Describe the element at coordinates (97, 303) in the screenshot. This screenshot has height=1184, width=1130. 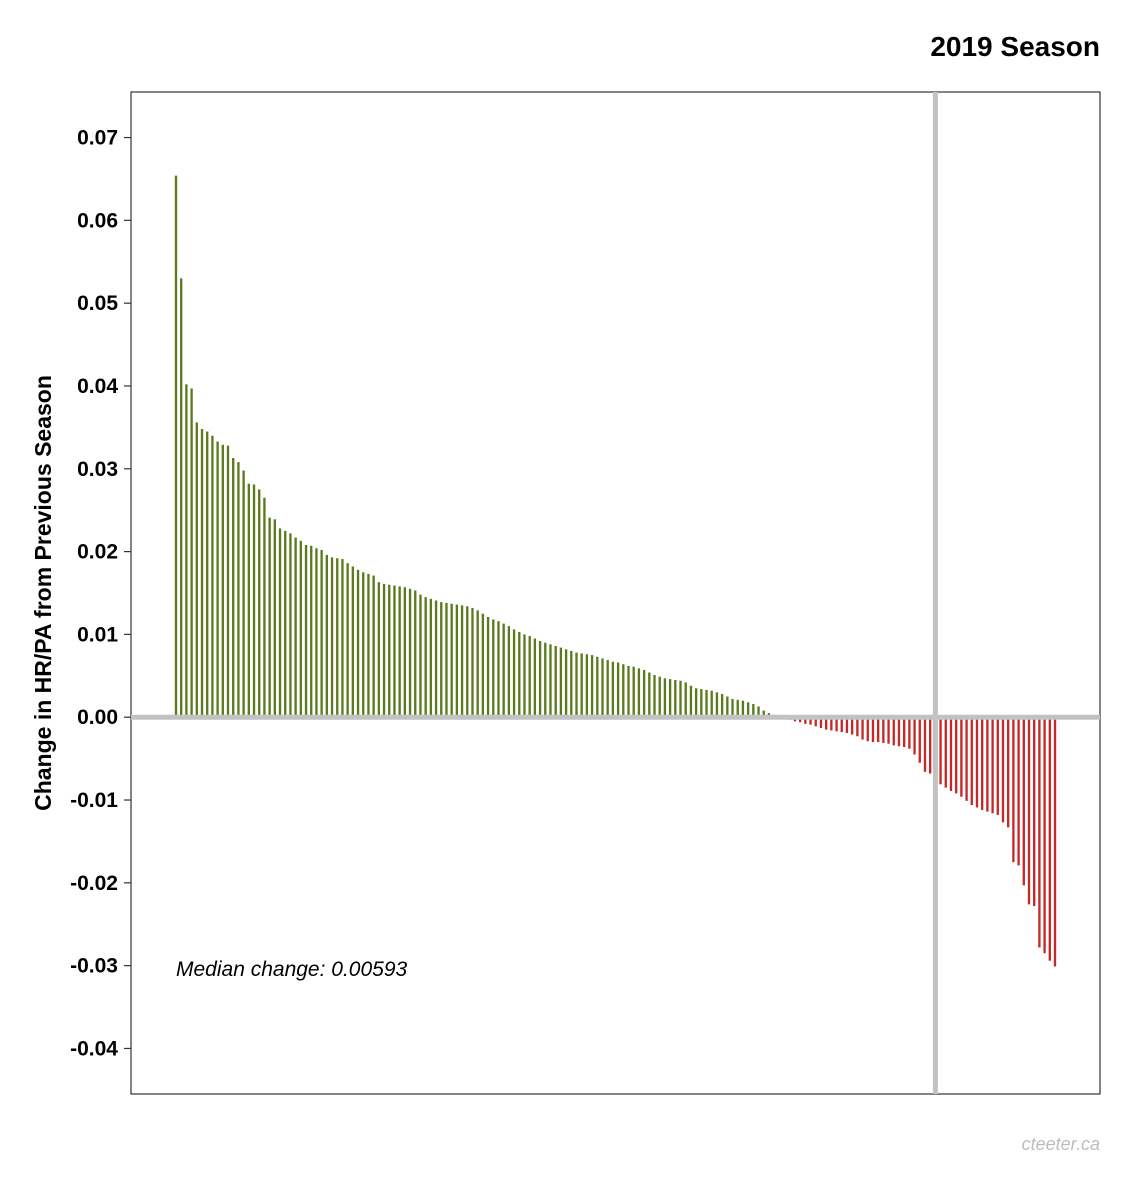
I see `y-tick-label: 0.05` at that location.